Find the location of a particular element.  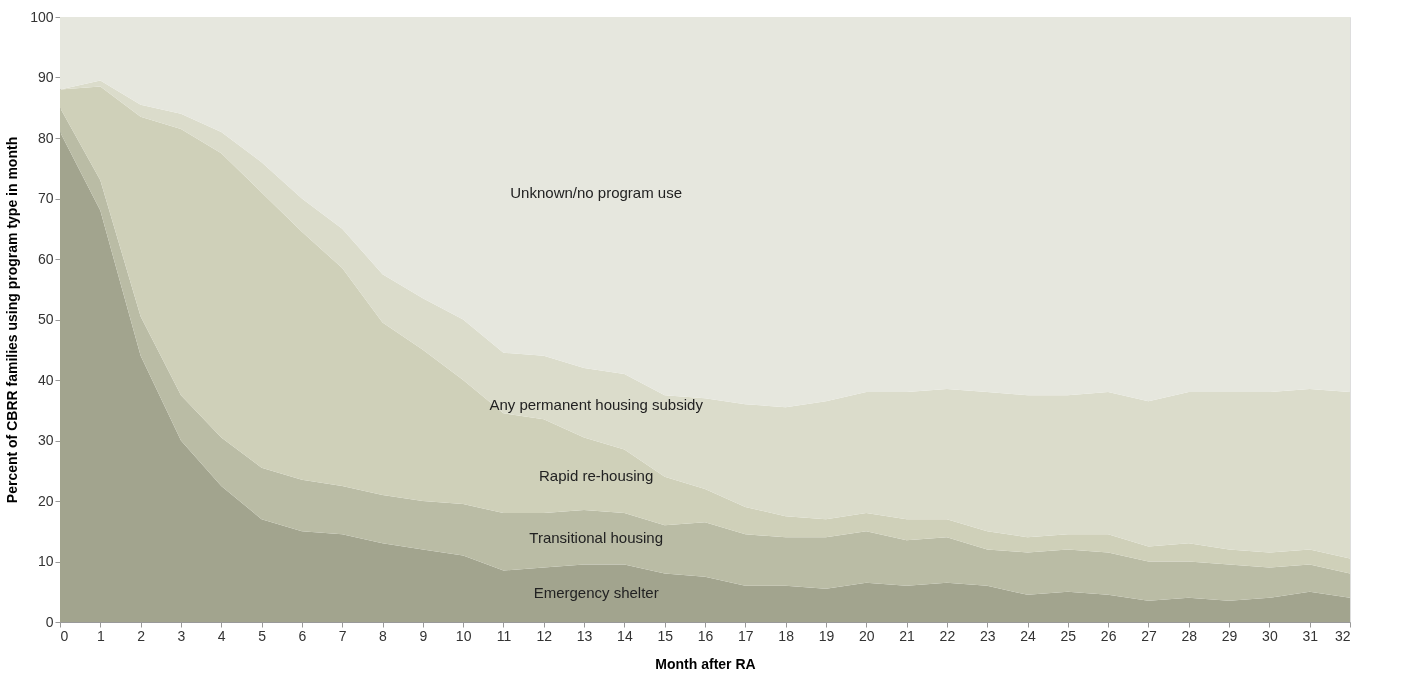

x-tick-label: 1 is located at coordinates (100, 635).